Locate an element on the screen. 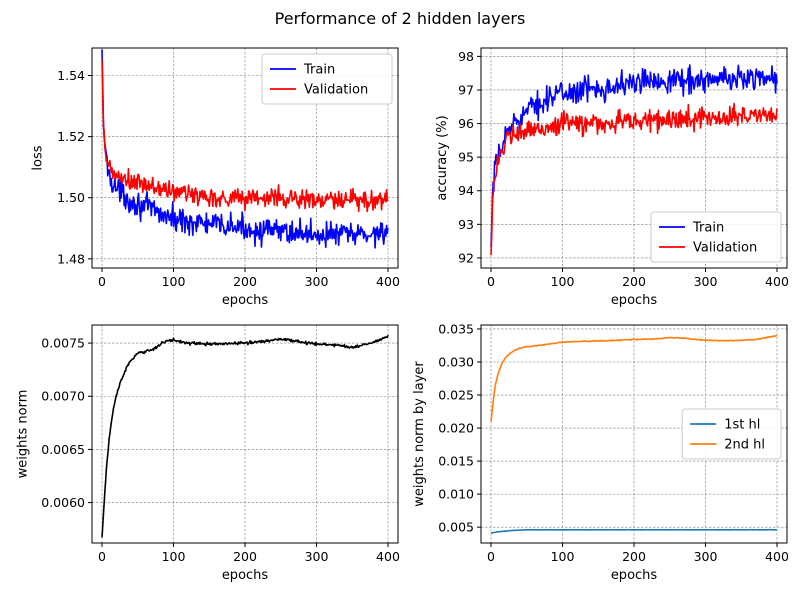 This screenshot has width=800, height=600. y-axis-label: loss is located at coordinates (38, 157).